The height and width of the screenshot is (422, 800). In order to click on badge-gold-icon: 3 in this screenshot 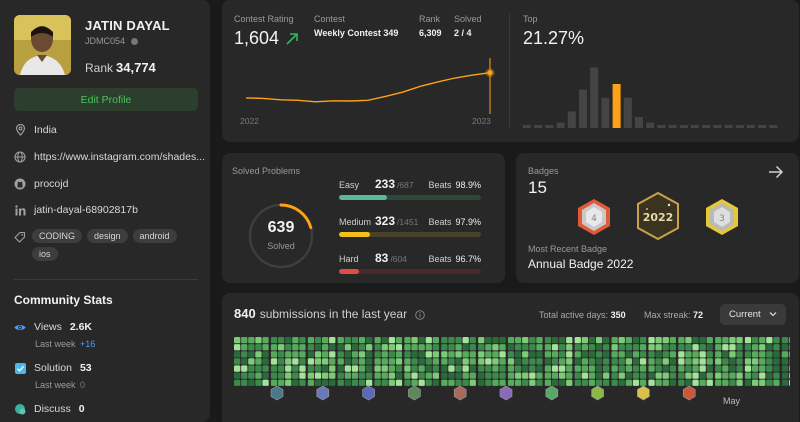, I will do `click(722, 217)`.